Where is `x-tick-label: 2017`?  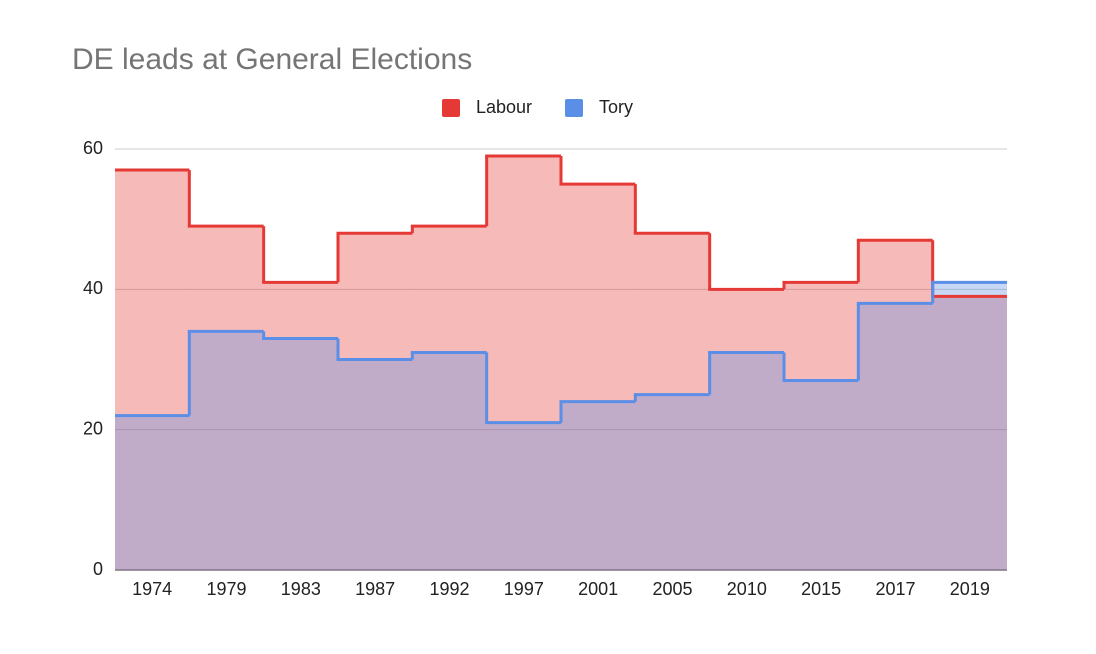 x-tick-label: 2017 is located at coordinates (895, 589).